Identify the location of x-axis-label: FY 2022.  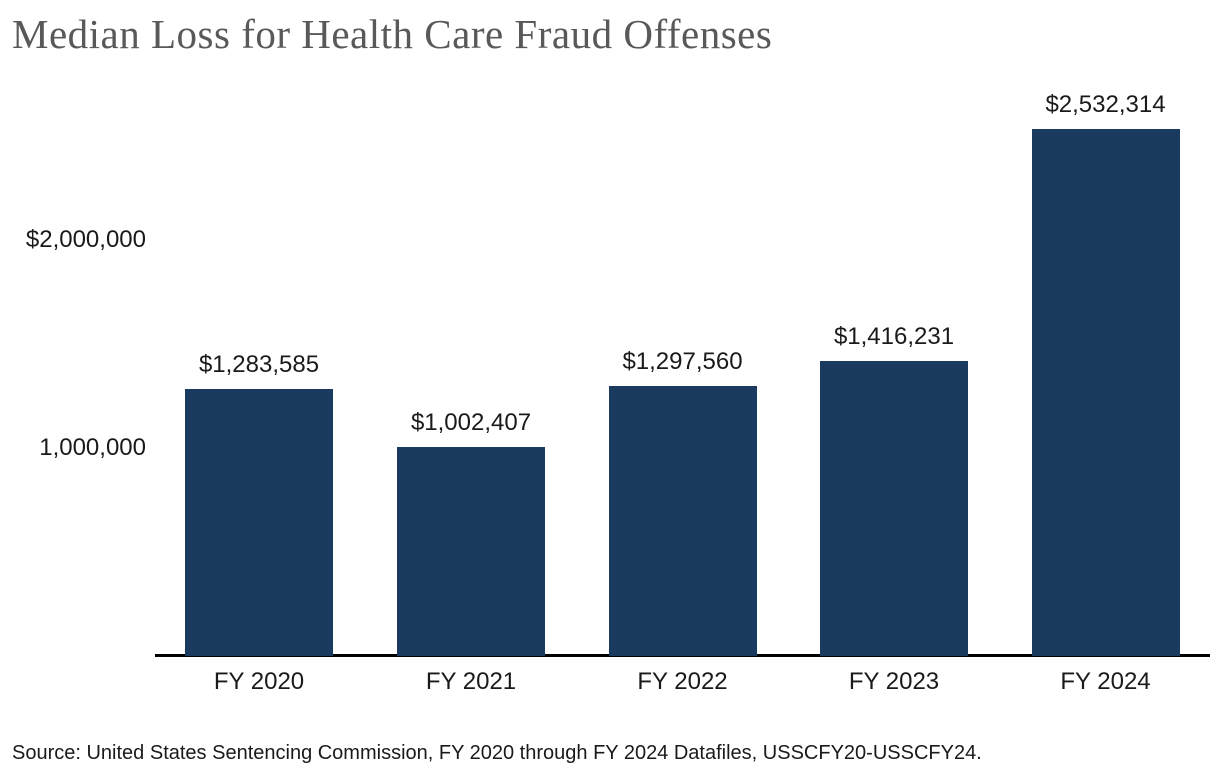
(682, 681).